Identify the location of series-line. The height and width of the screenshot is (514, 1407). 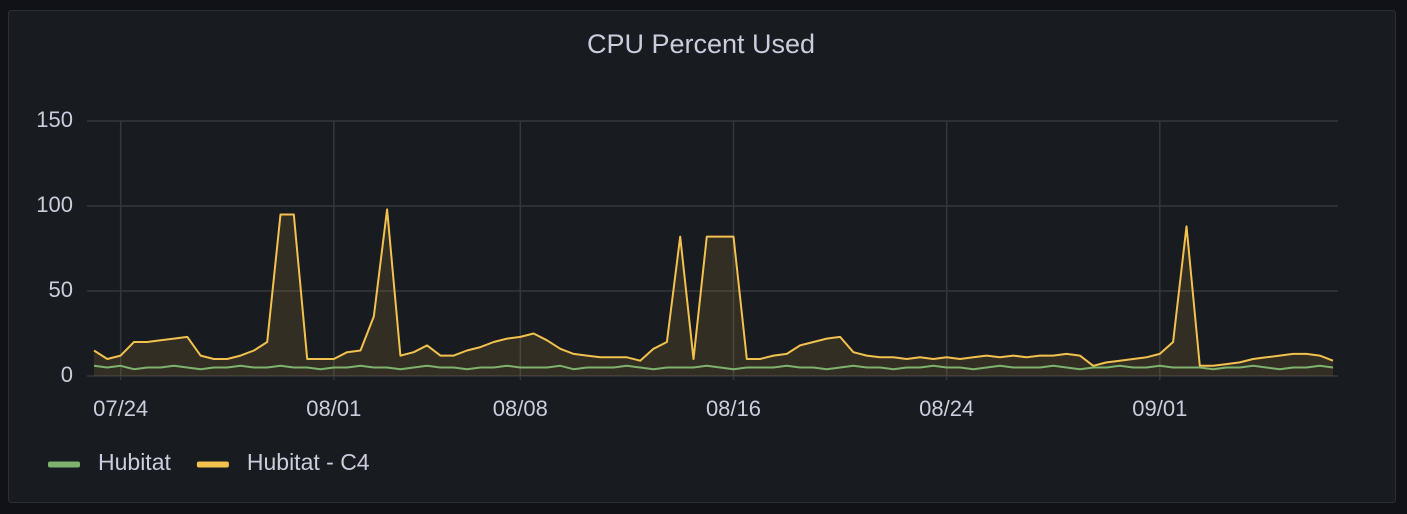
(713, 367).